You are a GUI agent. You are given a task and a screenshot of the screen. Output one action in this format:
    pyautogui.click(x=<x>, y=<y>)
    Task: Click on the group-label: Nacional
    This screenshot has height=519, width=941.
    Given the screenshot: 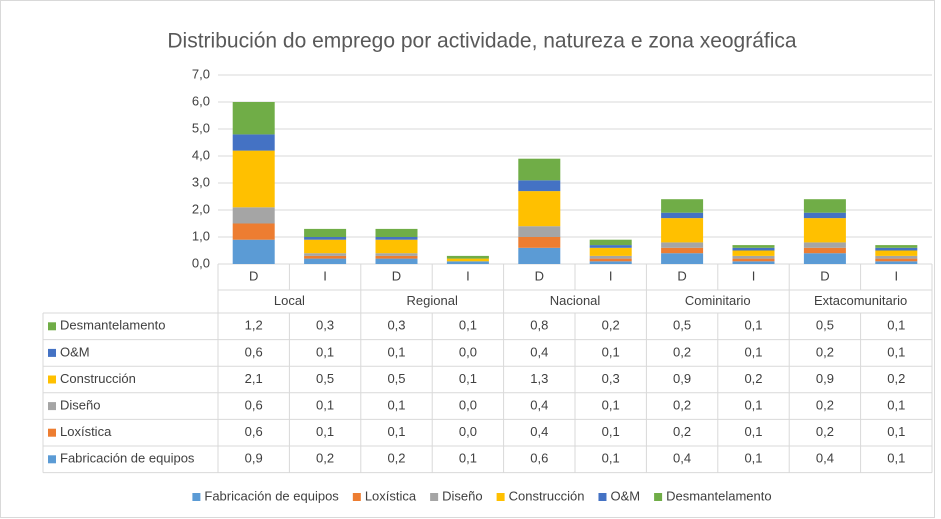 What is the action you would take?
    pyautogui.click(x=575, y=300)
    